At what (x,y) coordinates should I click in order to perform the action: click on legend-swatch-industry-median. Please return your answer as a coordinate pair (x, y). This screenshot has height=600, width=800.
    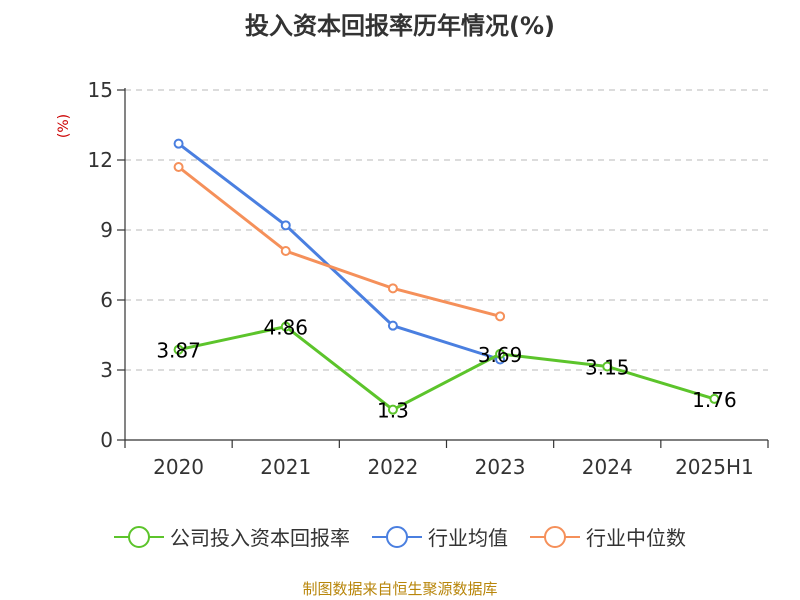
    Looking at the image, I should click on (555, 536).